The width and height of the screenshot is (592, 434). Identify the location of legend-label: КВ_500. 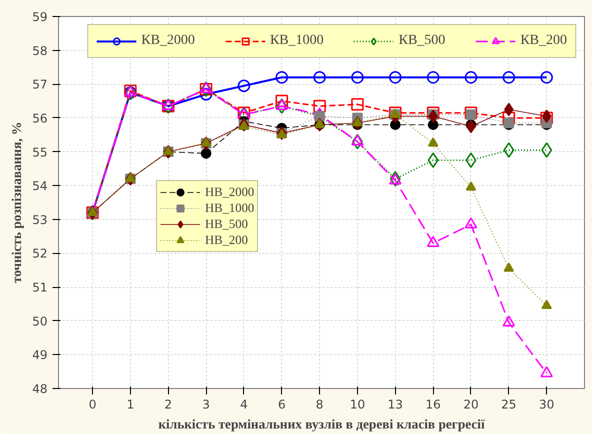
(422, 41).